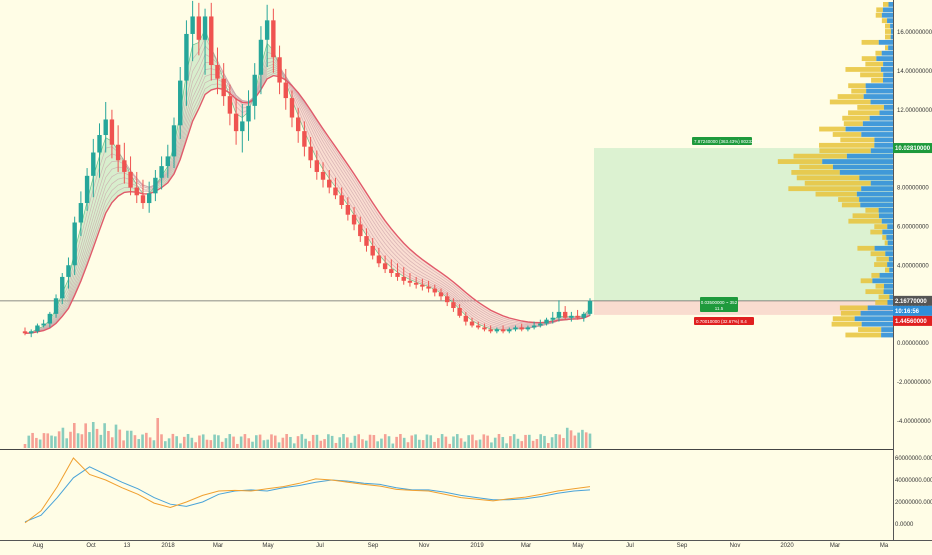 This screenshot has width=932, height=555. I want to click on price-tick-label: 14.00000000, so click(914, 72).